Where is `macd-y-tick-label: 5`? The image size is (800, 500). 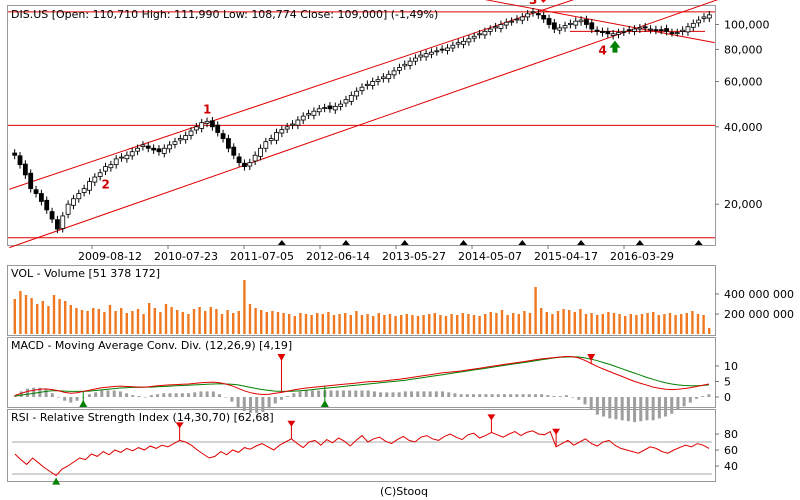 macd-y-tick-label: 5 is located at coordinates (727, 382).